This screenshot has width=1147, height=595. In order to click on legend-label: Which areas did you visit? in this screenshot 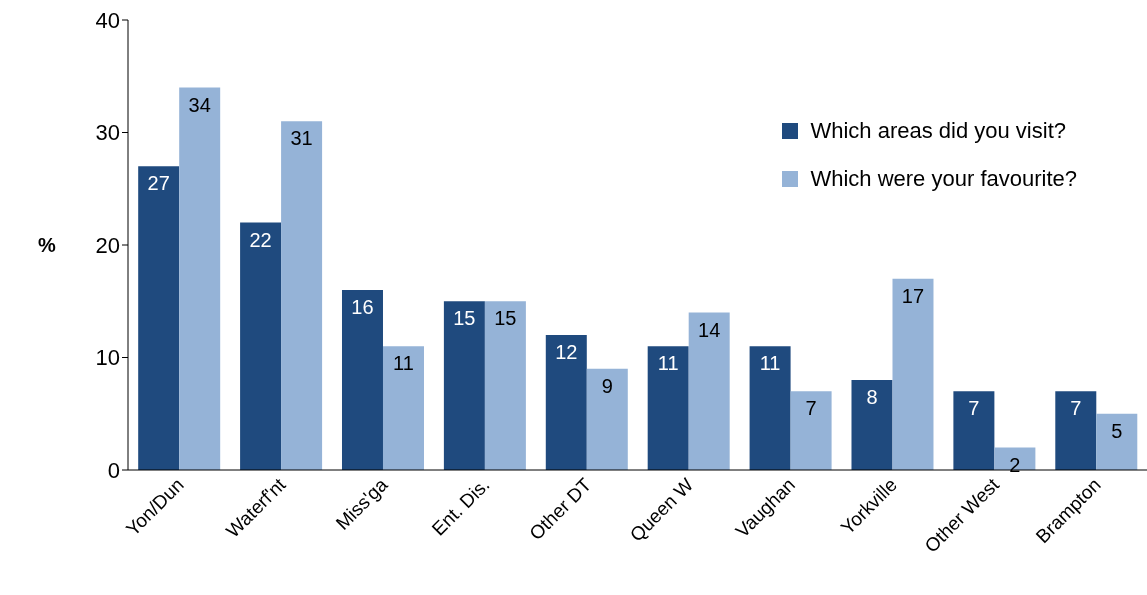, I will do `click(938, 131)`.